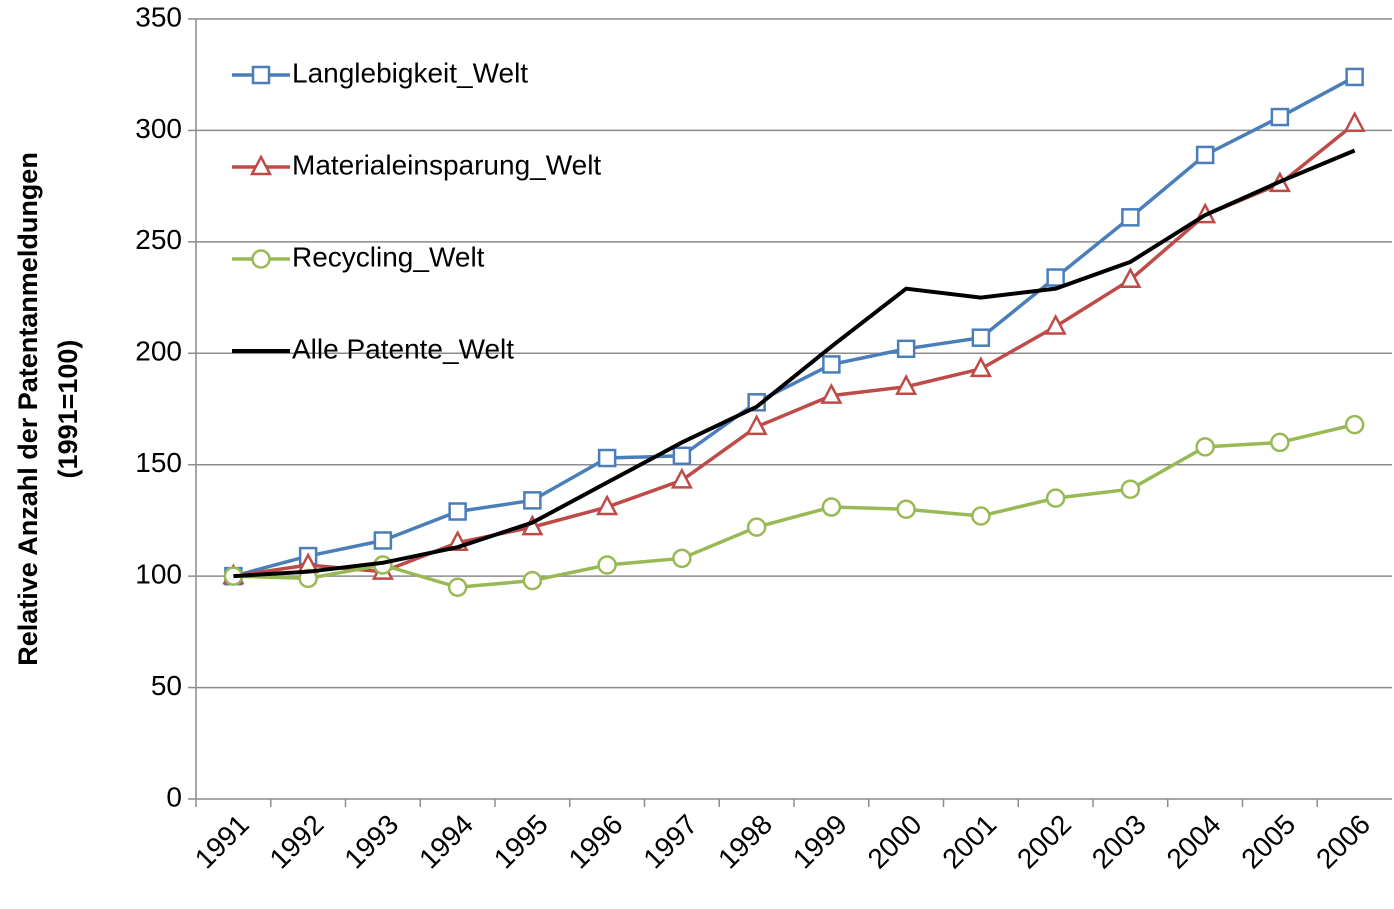 Image resolution: width=1394 pixels, height=909 pixels. Describe the element at coordinates (166, 685) in the screenshot. I see `y-tick-label: 50` at that location.